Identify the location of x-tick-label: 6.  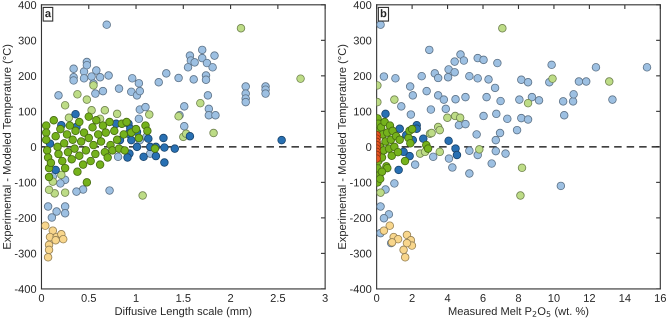
(483, 298).